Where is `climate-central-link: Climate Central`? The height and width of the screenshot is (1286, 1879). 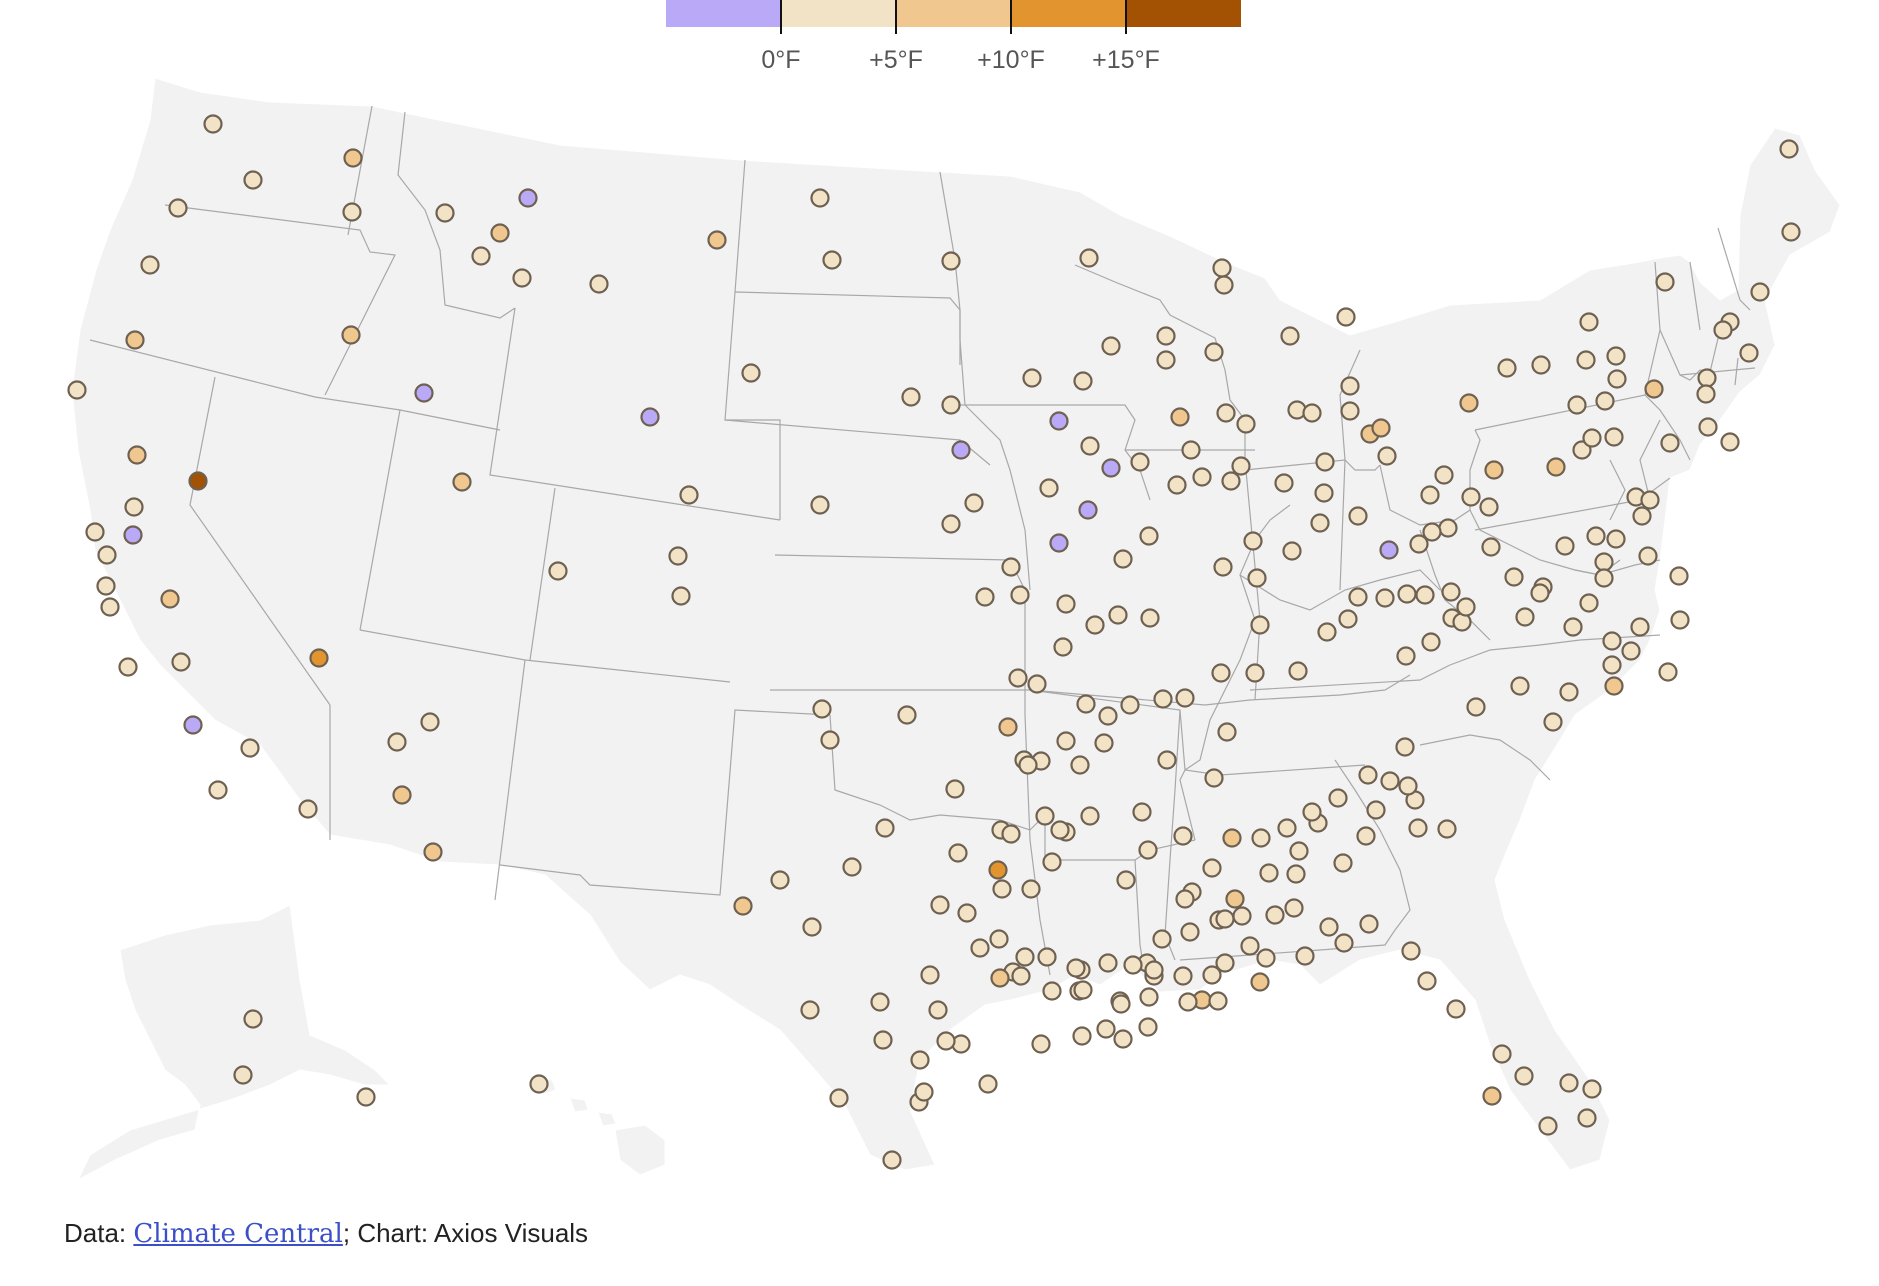 climate-central-link: Climate Central is located at coordinates (238, 1234).